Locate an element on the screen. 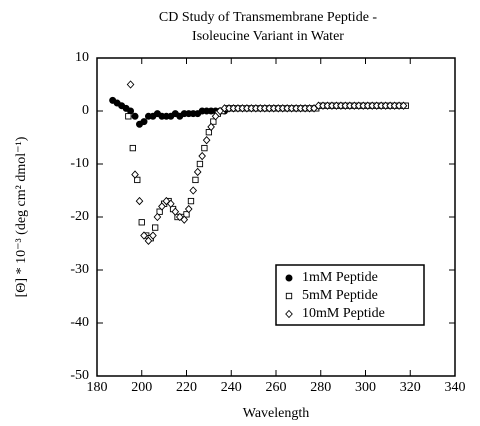 The width and height of the screenshot is (480, 426). x-tick-label: 240 is located at coordinates (231, 387).